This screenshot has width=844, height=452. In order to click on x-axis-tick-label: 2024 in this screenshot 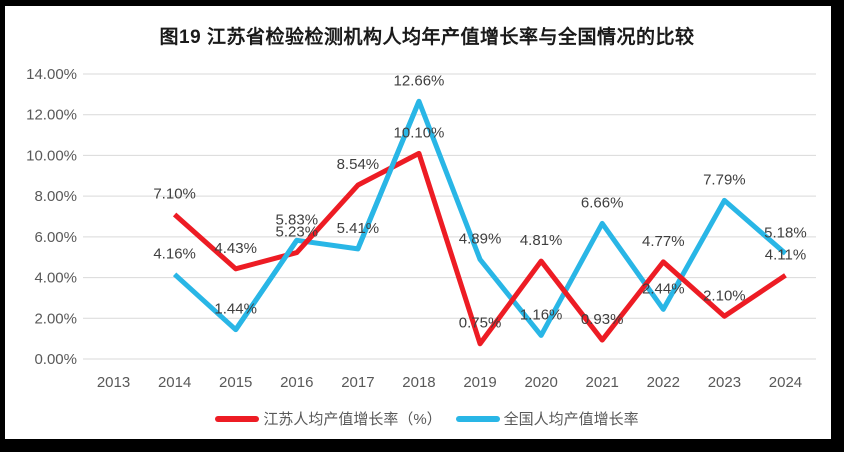, I will do `click(785, 382)`.